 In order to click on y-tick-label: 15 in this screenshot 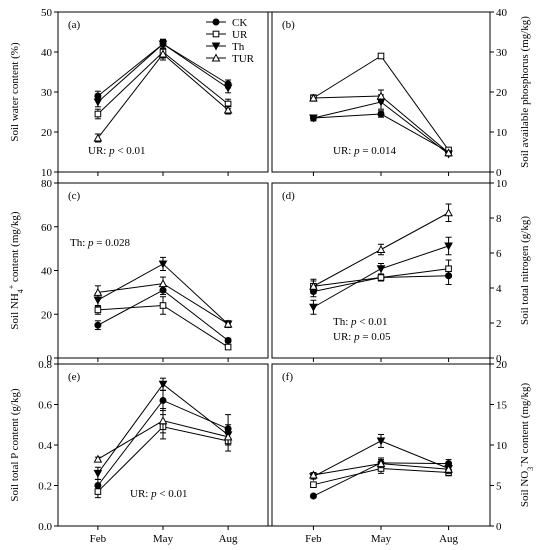, I will do `click(502, 406)`.